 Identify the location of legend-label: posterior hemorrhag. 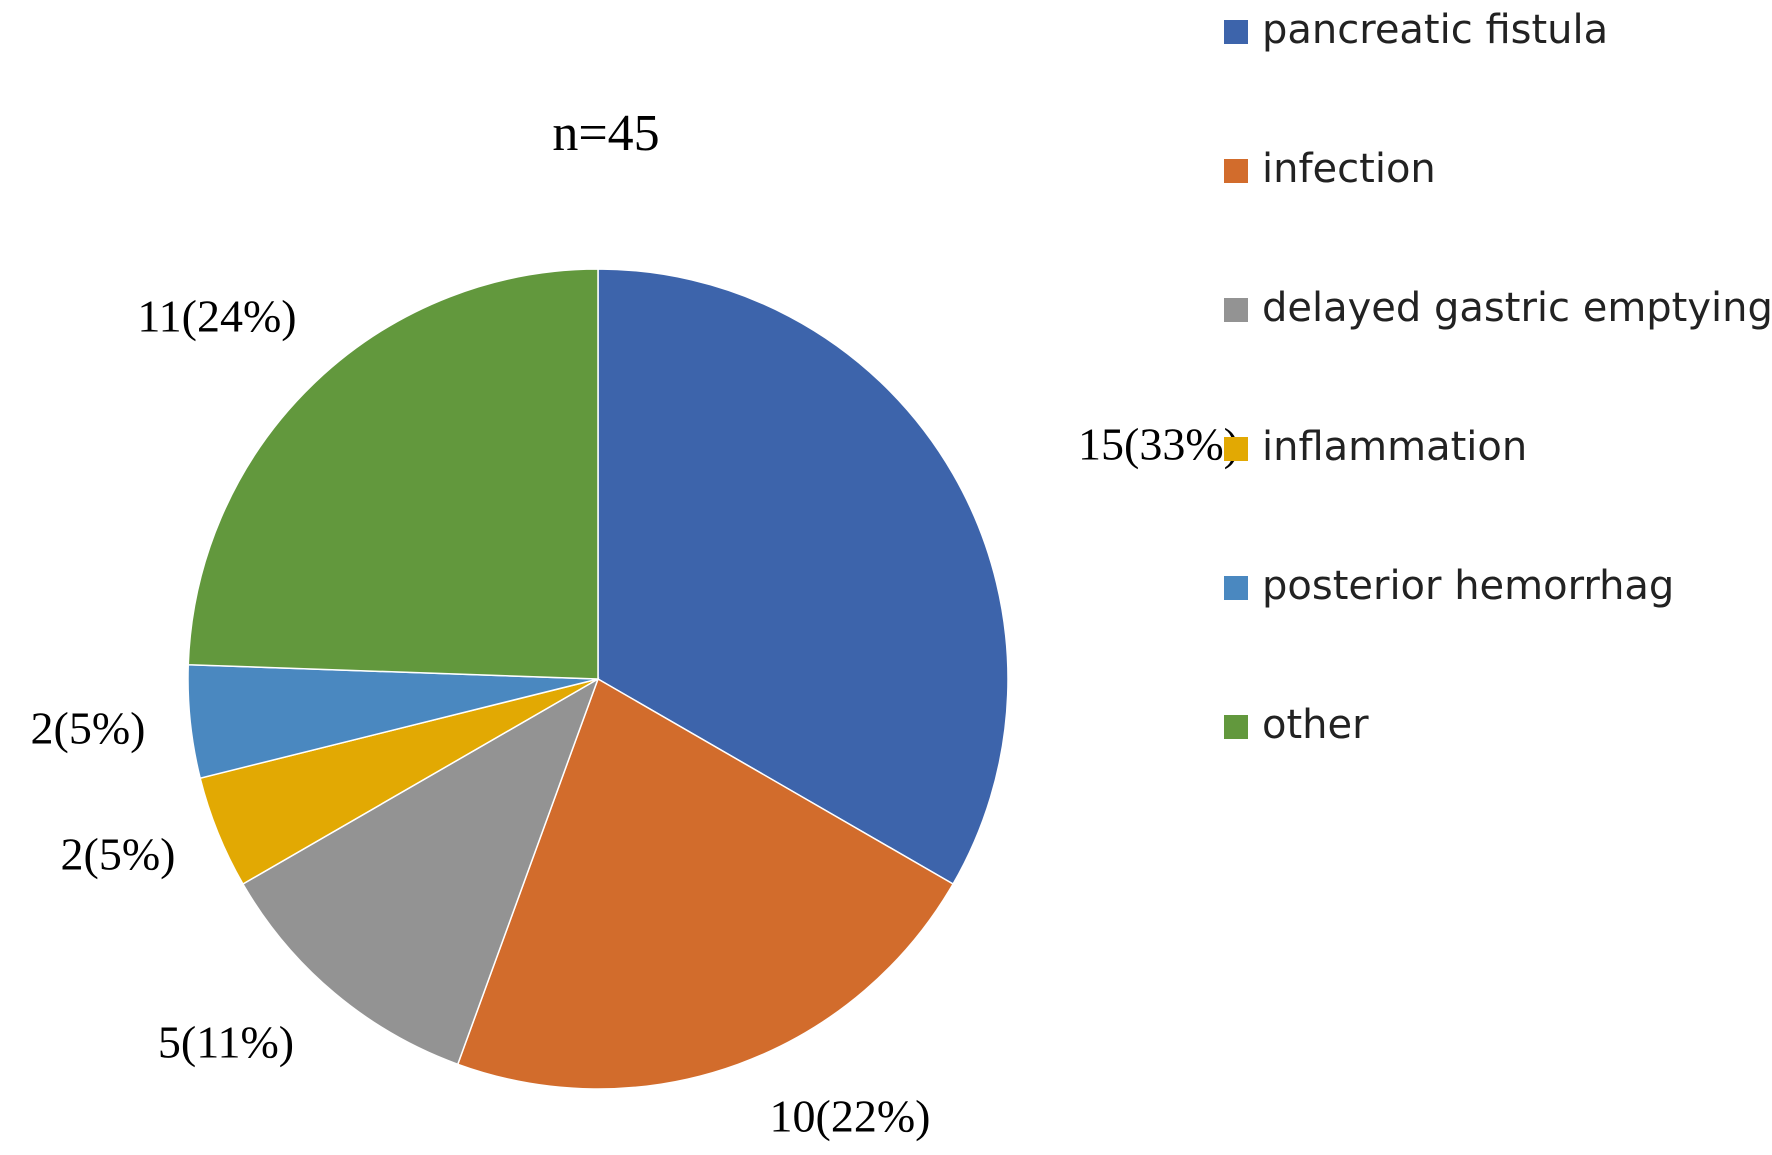
(1468, 586).